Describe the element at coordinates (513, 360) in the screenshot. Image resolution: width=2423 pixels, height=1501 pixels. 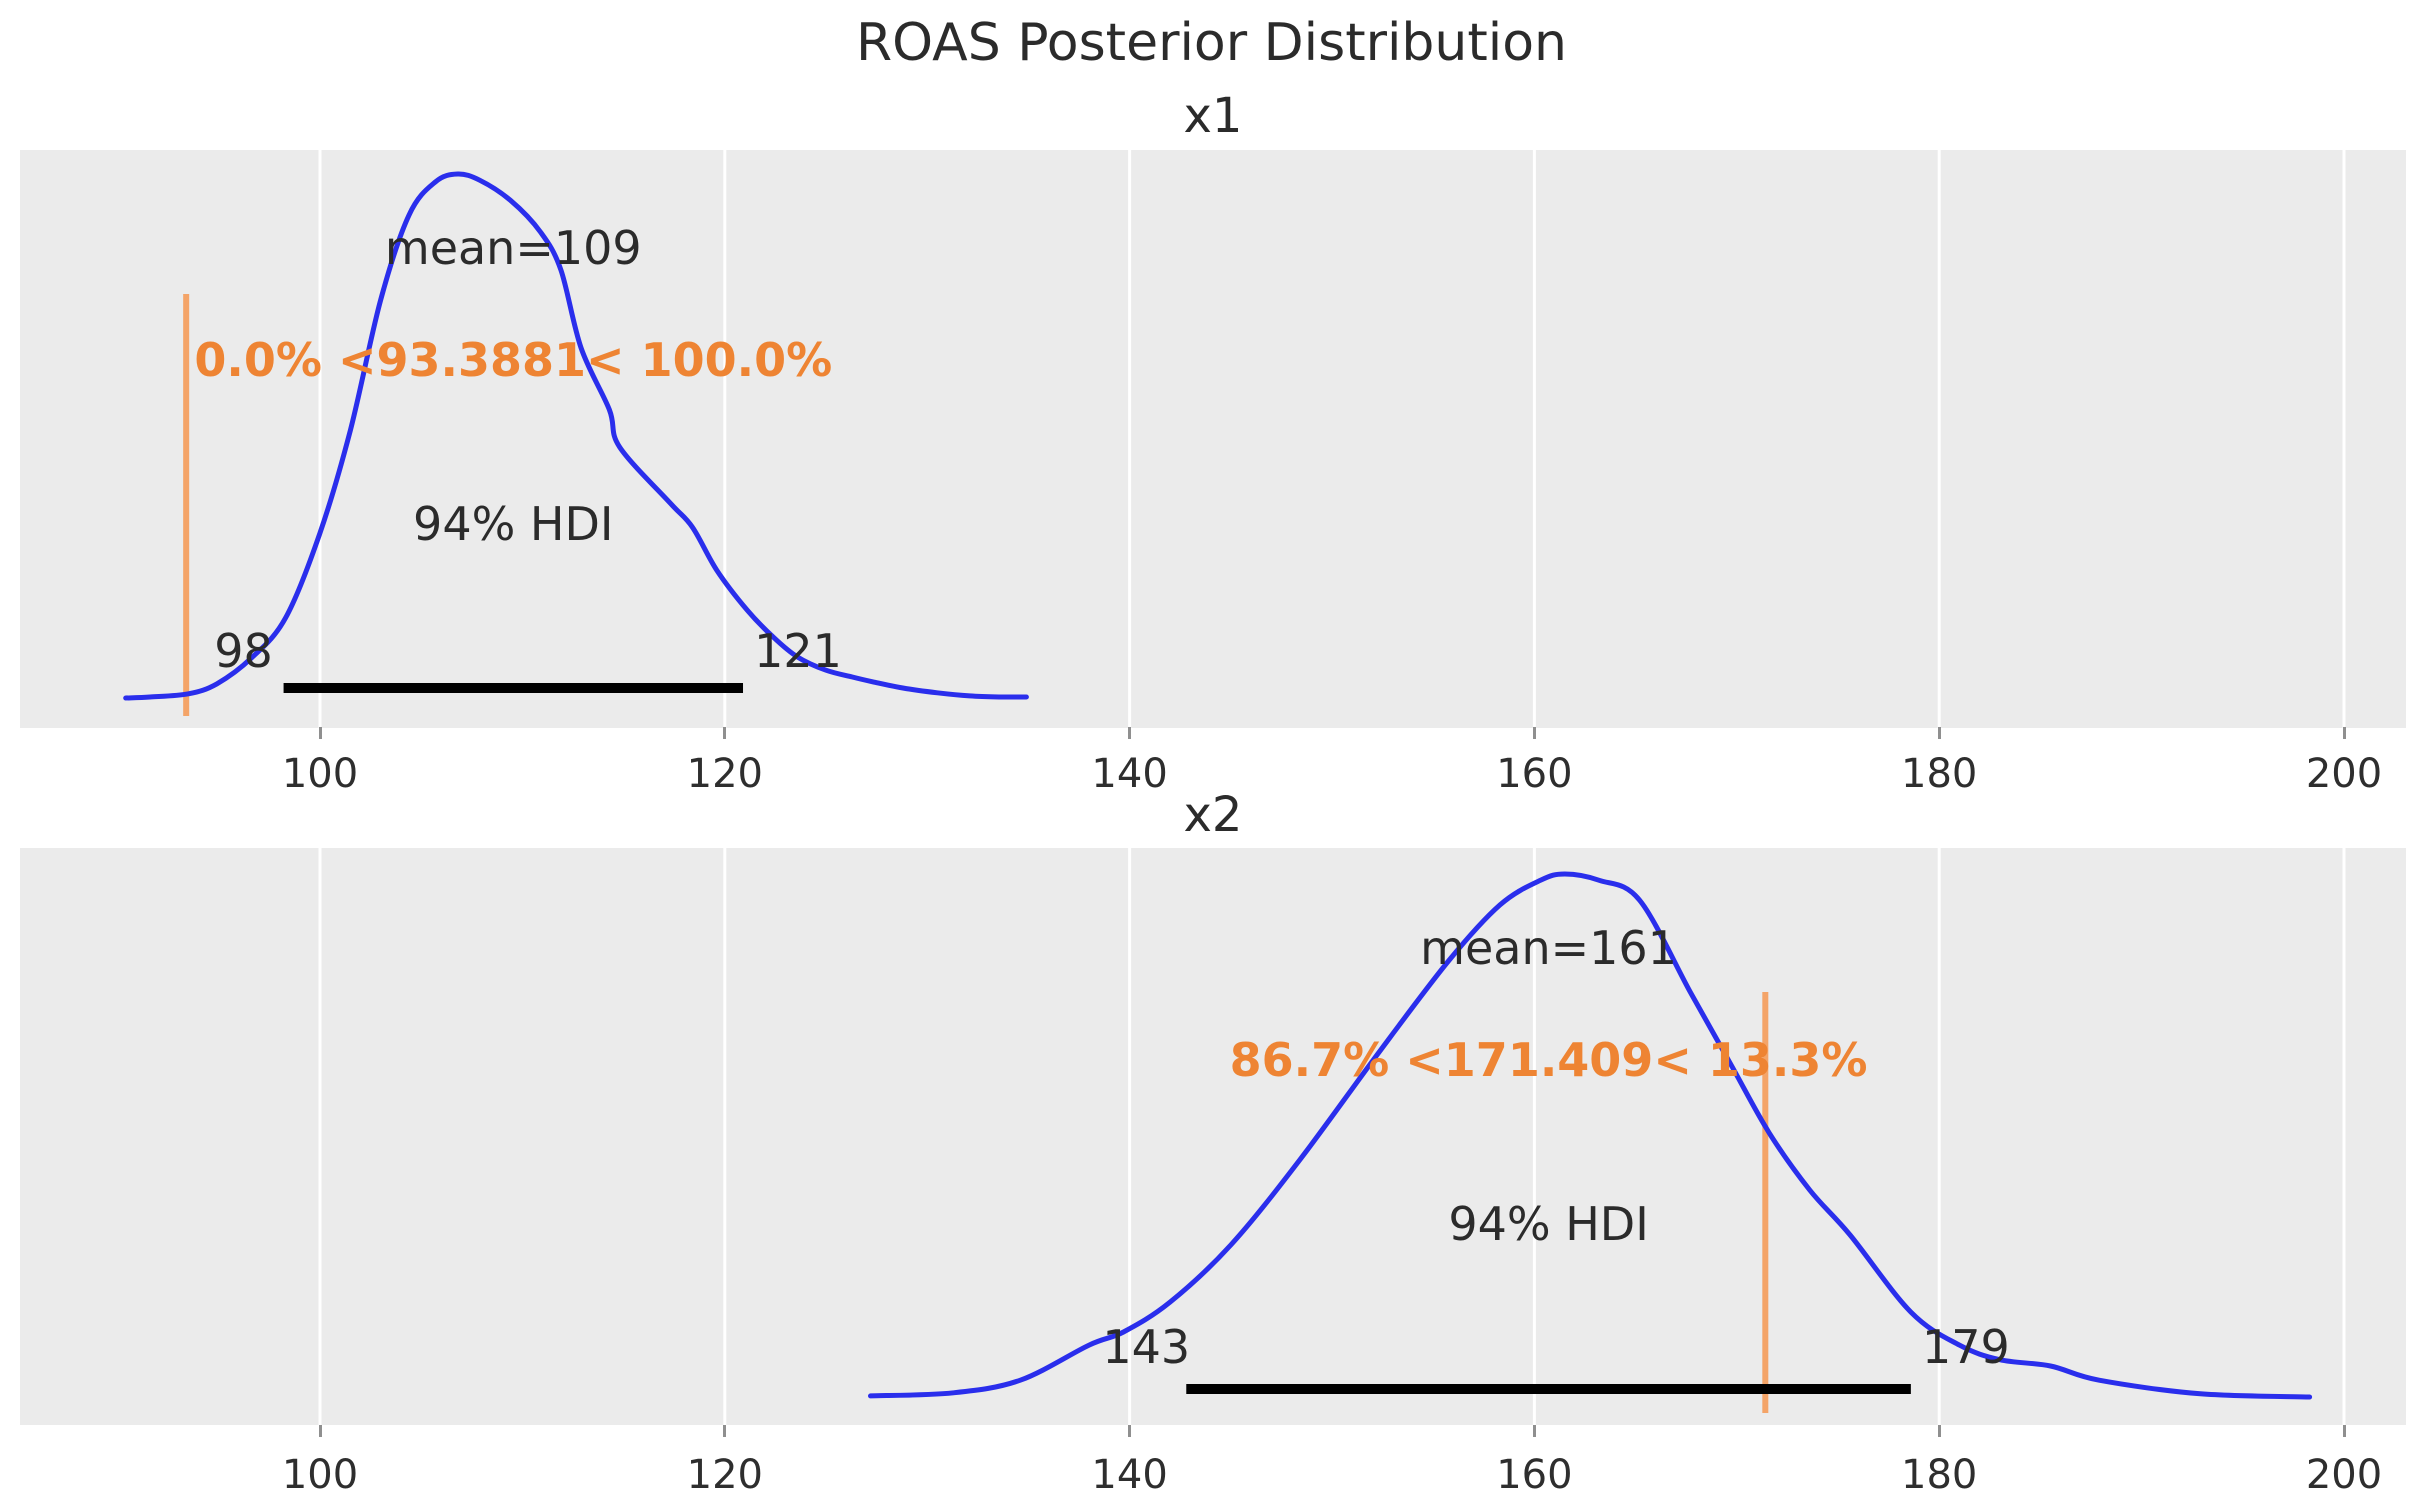
I see `ref-val-label: 0.0% <93.3881< 100.0%` at that location.